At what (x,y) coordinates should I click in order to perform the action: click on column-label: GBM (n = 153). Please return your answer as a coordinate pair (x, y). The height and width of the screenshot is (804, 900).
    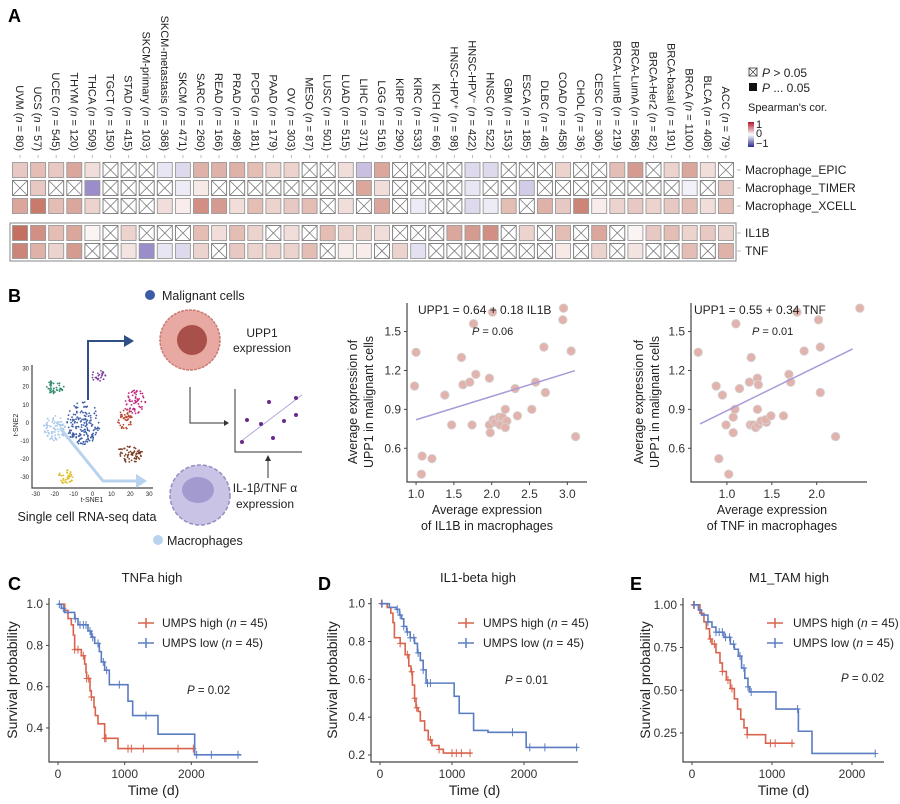
    Looking at the image, I should click on (508, 115).